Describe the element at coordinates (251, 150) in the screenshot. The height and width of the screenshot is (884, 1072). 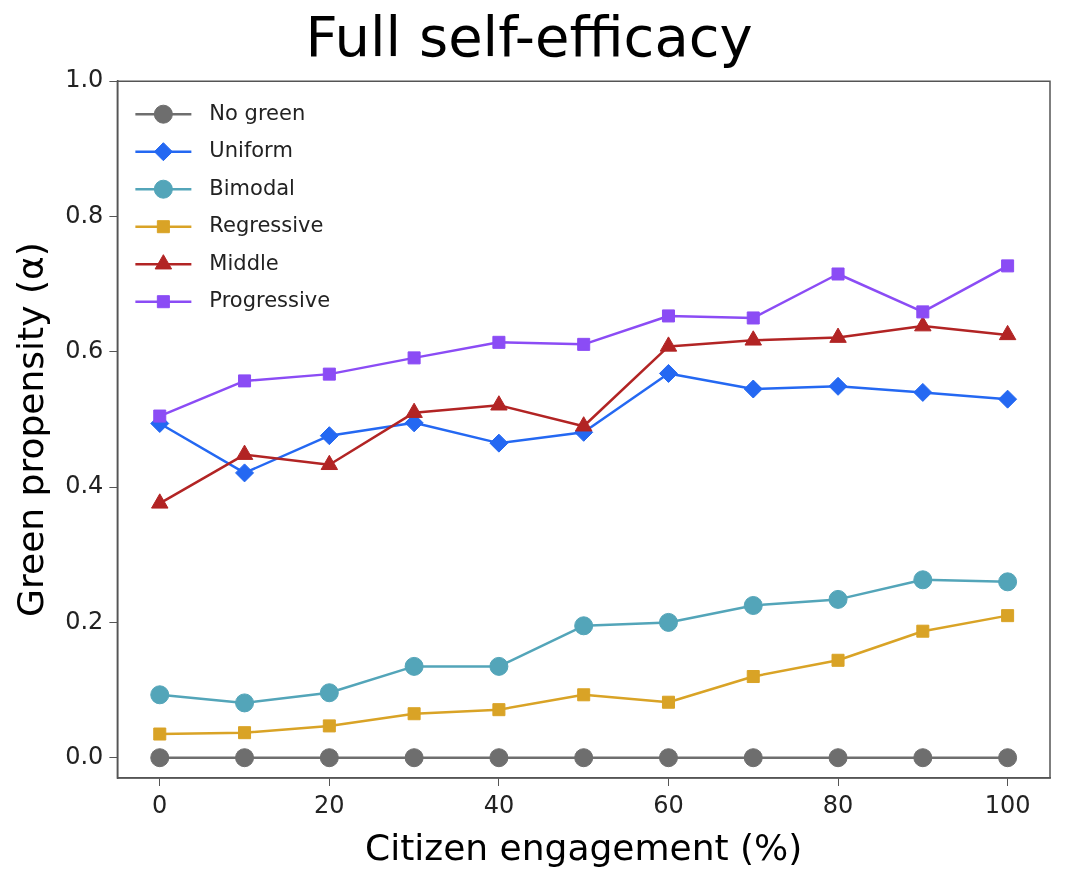
I see `legend-label: Uniform` at that location.